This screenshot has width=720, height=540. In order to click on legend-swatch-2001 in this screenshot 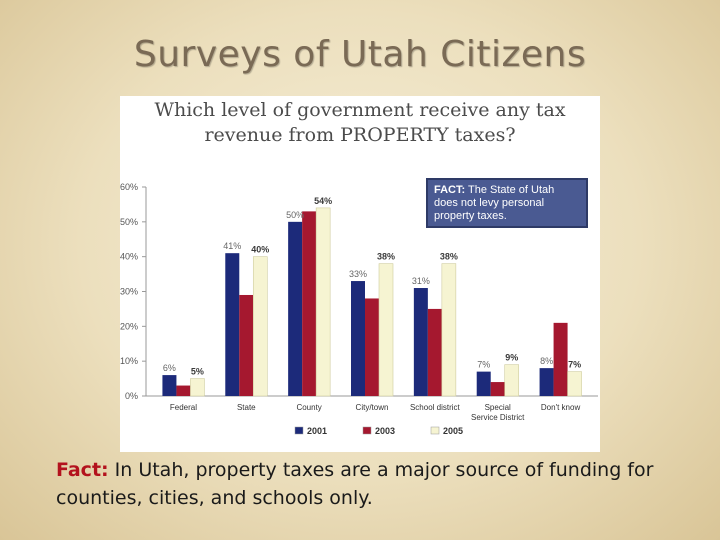, I will do `click(299, 430)`.